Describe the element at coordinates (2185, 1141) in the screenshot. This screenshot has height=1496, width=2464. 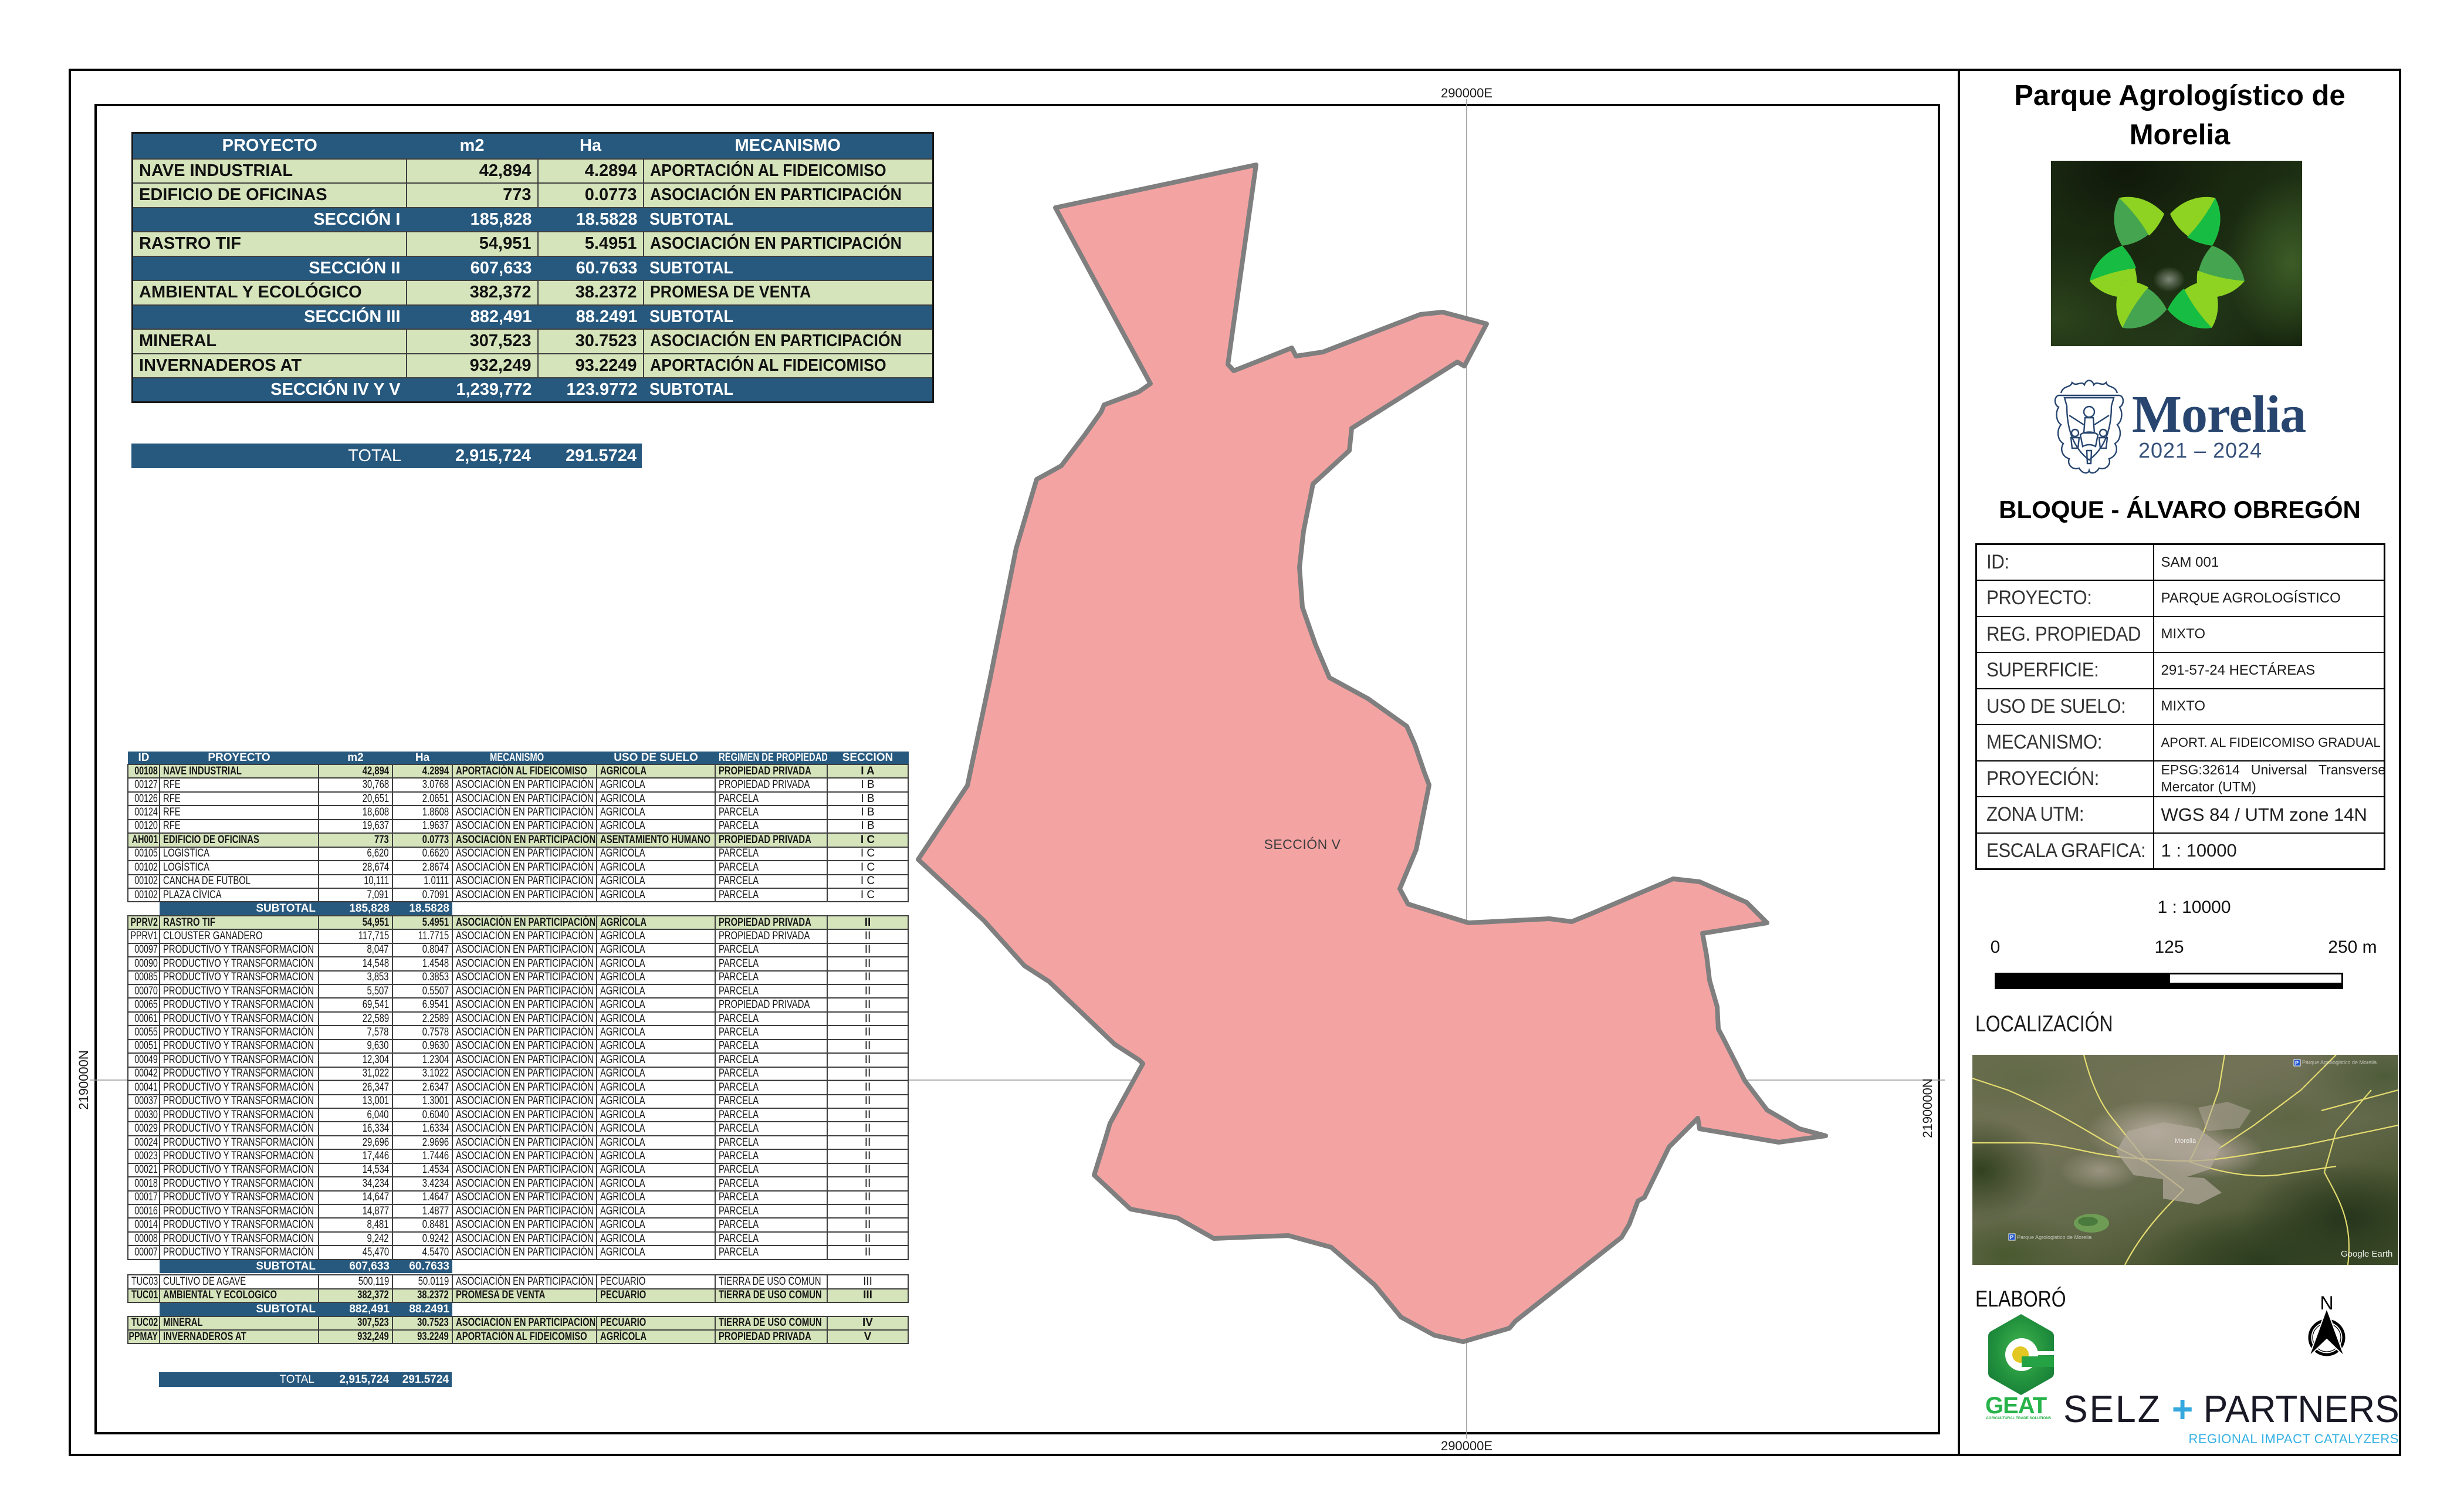
I see `svg-text: Morelia` at that location.